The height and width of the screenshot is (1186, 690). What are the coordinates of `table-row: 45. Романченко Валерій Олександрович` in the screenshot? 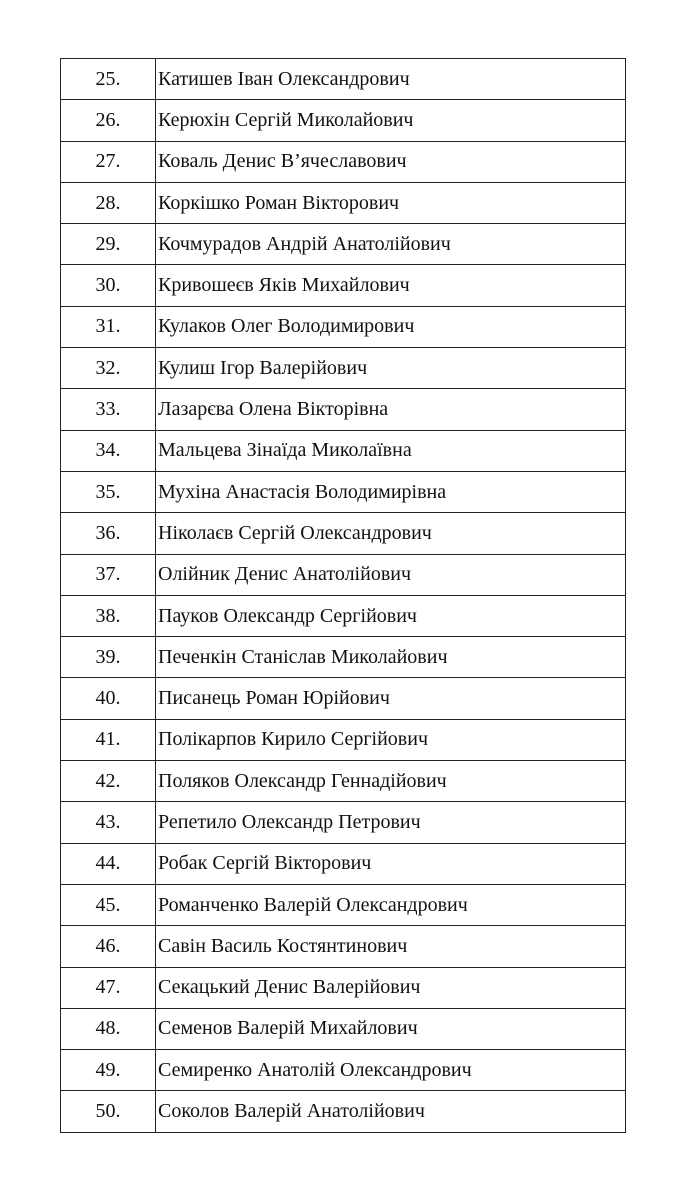 It's located at (343, 905).